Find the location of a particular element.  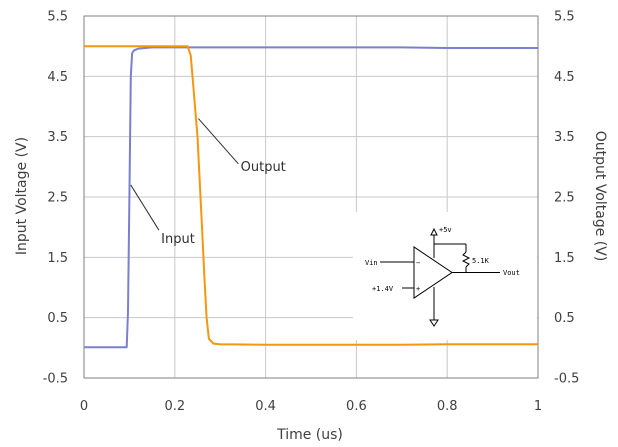

left-y-tick-label-5: 4.5 is located at coordinates (57, 77).